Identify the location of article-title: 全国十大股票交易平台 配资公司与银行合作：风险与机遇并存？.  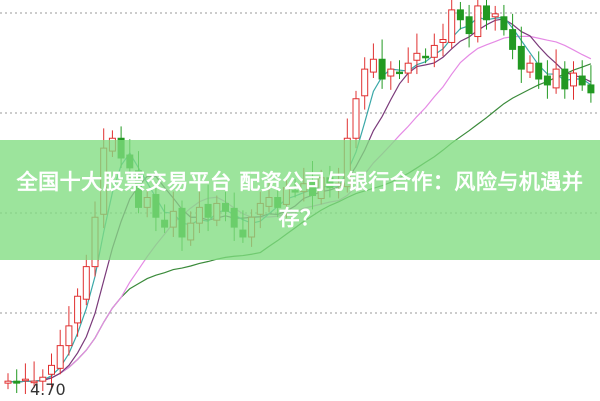
(300, 200).